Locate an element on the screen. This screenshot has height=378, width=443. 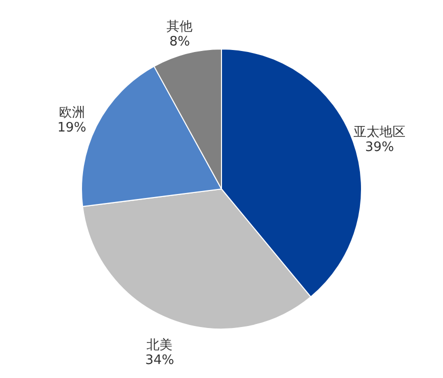
data-label: 8% is located at coordinates (179, 42).